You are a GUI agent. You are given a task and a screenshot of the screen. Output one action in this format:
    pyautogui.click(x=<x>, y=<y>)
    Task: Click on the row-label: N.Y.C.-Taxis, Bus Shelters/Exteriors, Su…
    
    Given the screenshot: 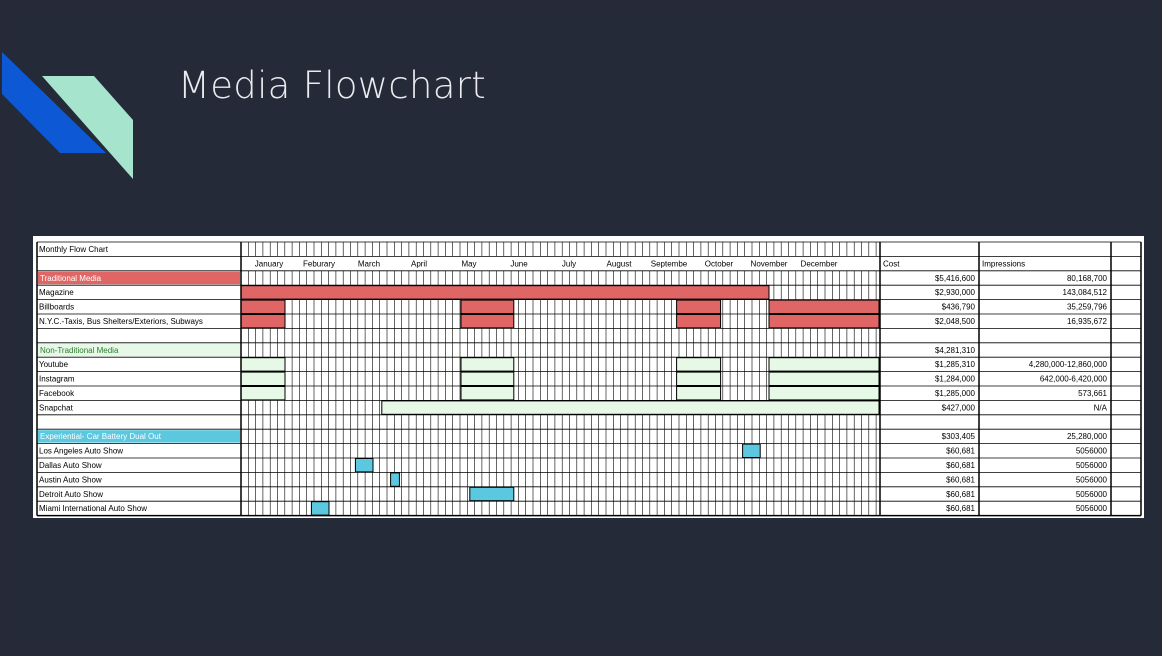 What is the action you would take?
    pyautogui.click(x=121, y=321)
    